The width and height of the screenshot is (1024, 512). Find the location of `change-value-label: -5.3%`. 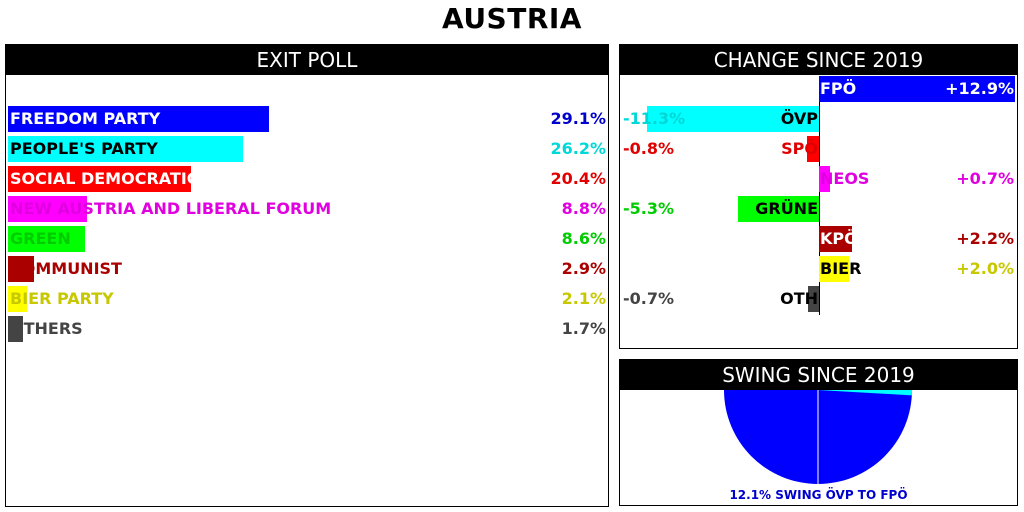

change-value-label: -5.3% is located at coordinates (649, 208).